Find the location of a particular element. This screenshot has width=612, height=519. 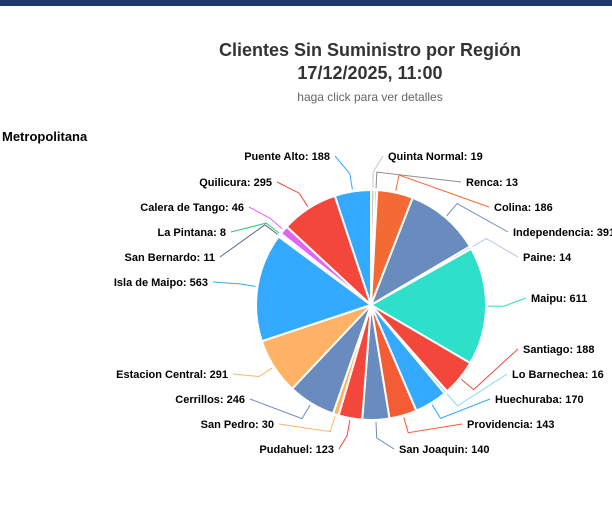

chart-subtitle: haga click para ver detalles is located at coordinates (370, 97).